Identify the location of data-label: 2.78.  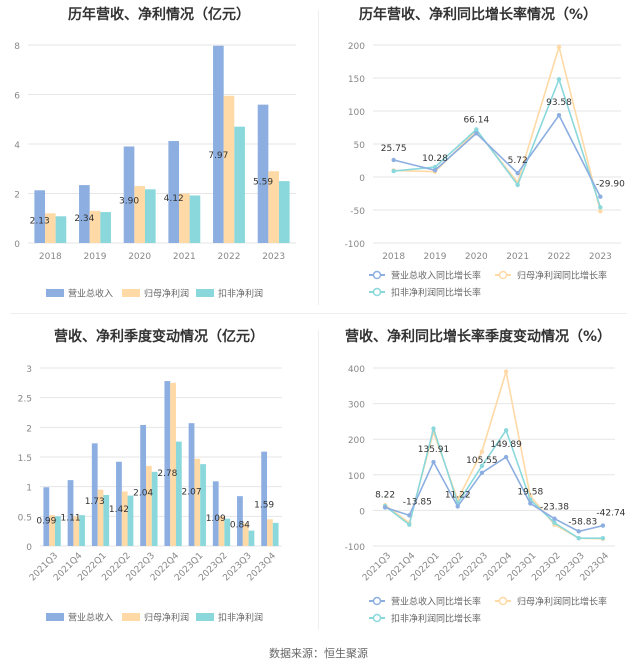
(167, 474).